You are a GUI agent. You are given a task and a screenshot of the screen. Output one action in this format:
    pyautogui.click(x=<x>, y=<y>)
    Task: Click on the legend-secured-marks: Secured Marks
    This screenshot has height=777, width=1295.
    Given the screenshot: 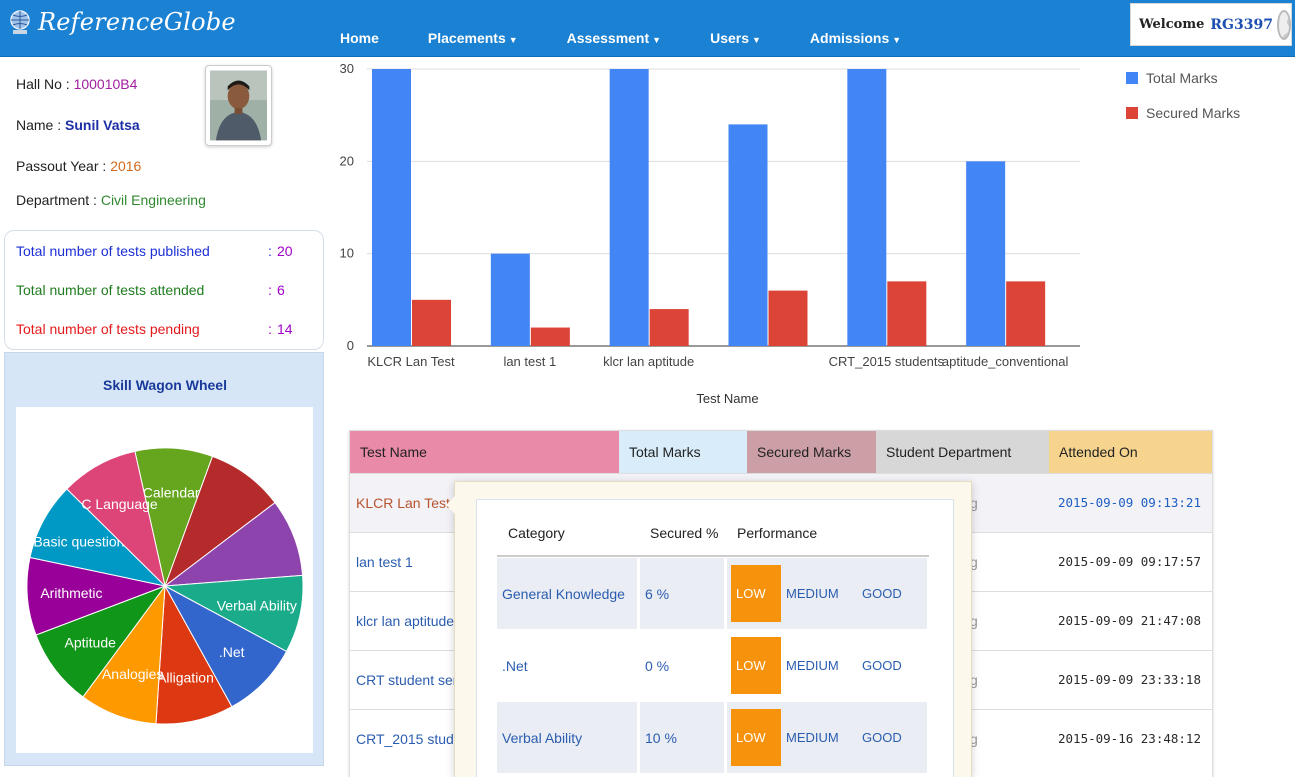 What is the action you would take?
    pyautogui.click(x=1183, y=113)
    